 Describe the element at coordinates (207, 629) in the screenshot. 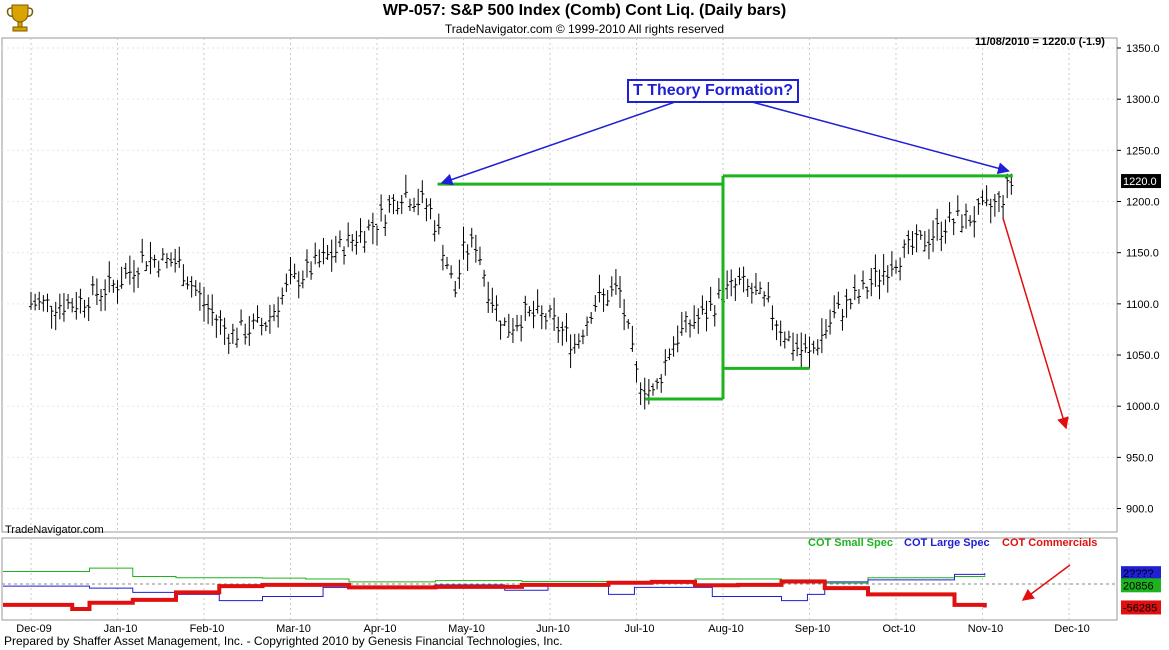

I see `month-tick-label: Feb-10` at that location.